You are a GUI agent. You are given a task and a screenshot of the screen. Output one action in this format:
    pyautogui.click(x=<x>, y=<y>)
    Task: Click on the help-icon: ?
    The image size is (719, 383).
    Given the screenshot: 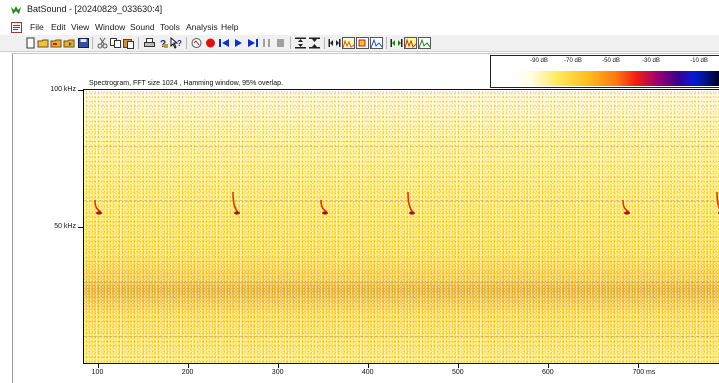 What is the action you would take?
    pyautogui.click(x=163, y=43)
    